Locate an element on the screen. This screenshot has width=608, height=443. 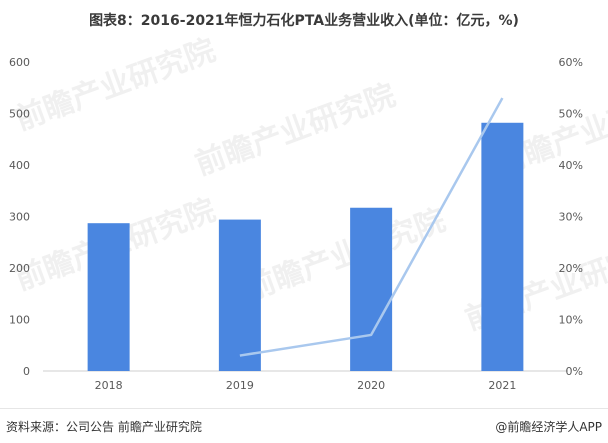
x-tick-label: 2019 is located at coordinates (240, 385).